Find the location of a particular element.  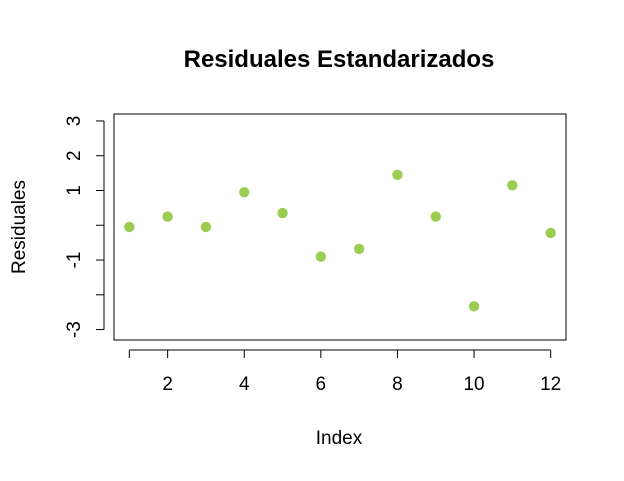

x-axis-label: Index is located at coordinates (339, 438).